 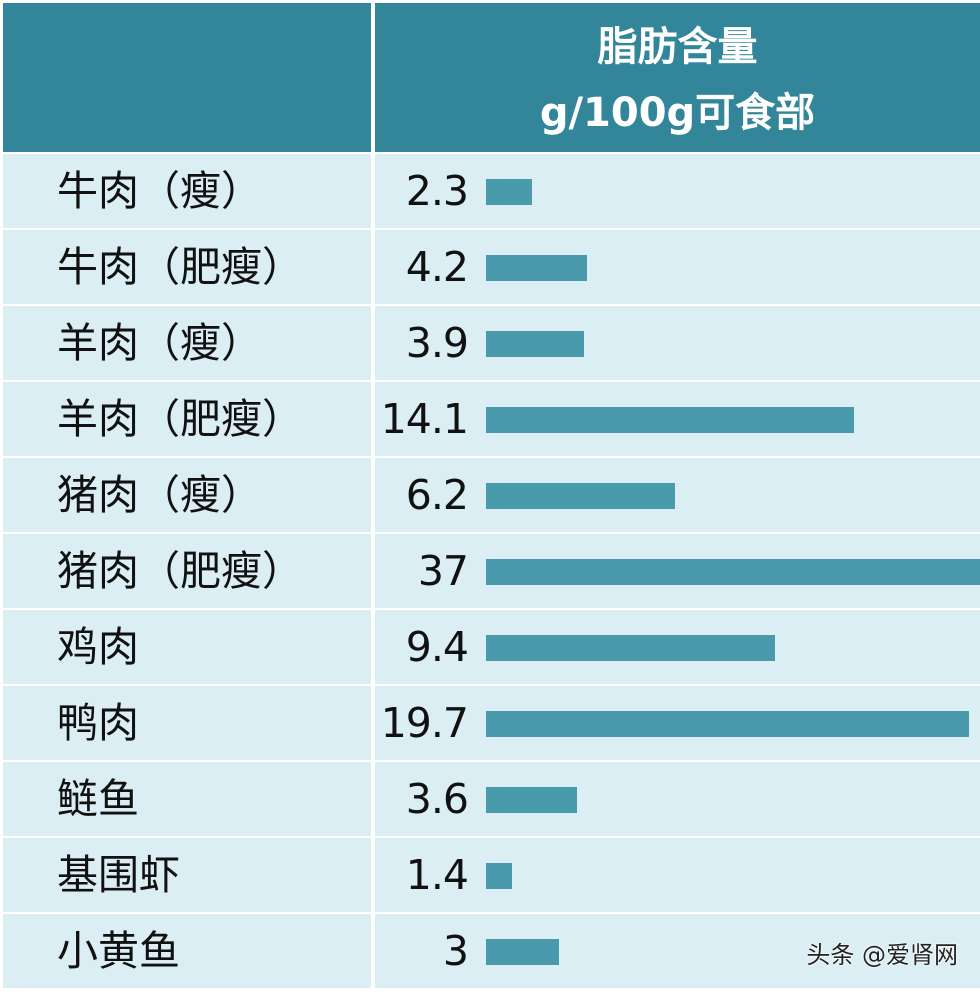 I want to click on food-name-cell: 牛肉（瘦）, so click(x=187, y=191).